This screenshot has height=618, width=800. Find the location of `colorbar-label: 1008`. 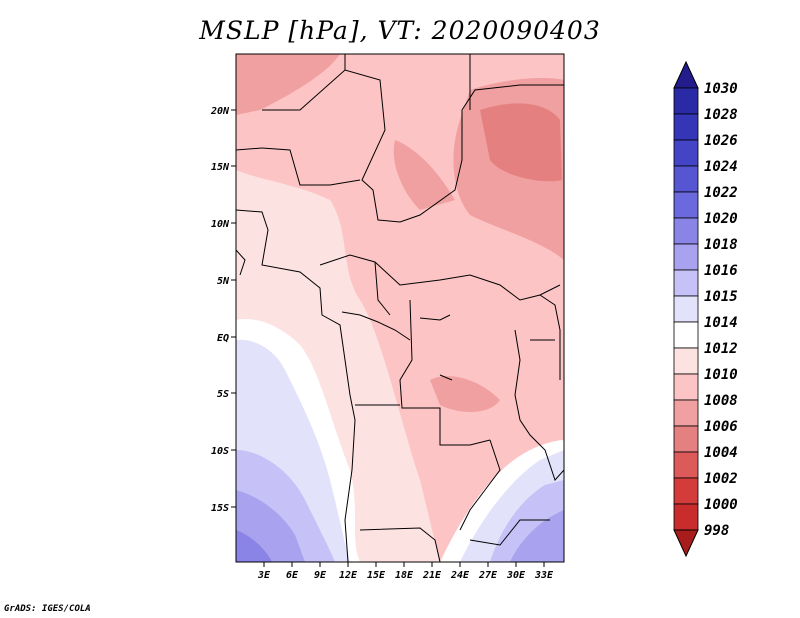

colorbar-label: 1008 is located at coordinates (721, 401).